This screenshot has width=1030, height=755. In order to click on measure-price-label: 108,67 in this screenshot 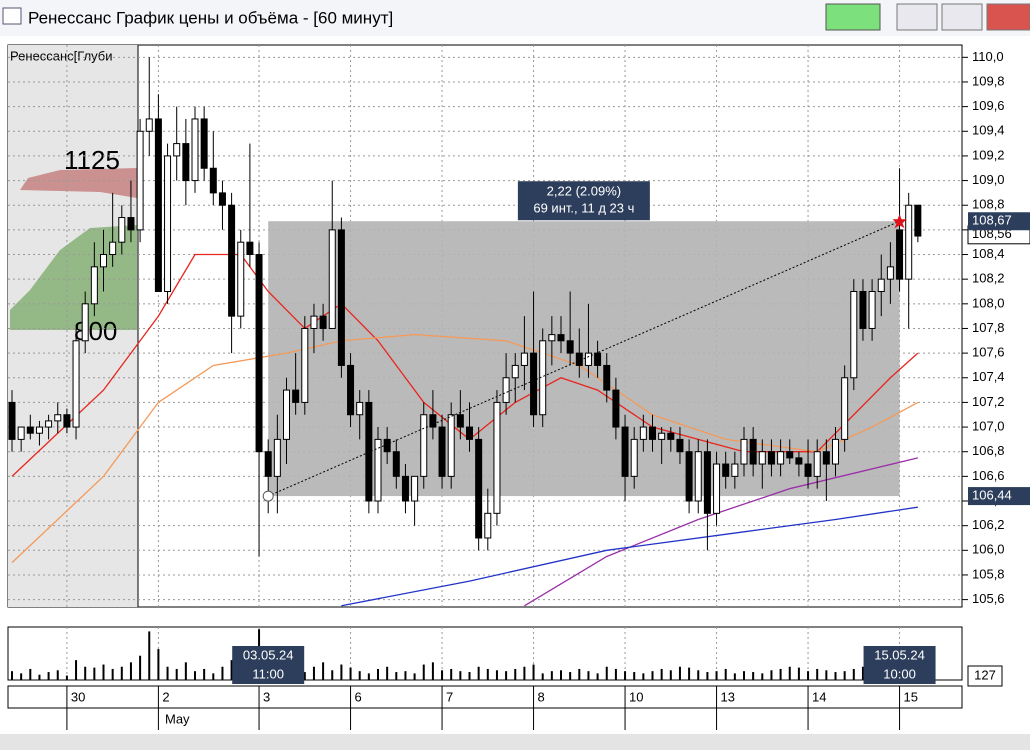, I will do `click(992, 220)`.